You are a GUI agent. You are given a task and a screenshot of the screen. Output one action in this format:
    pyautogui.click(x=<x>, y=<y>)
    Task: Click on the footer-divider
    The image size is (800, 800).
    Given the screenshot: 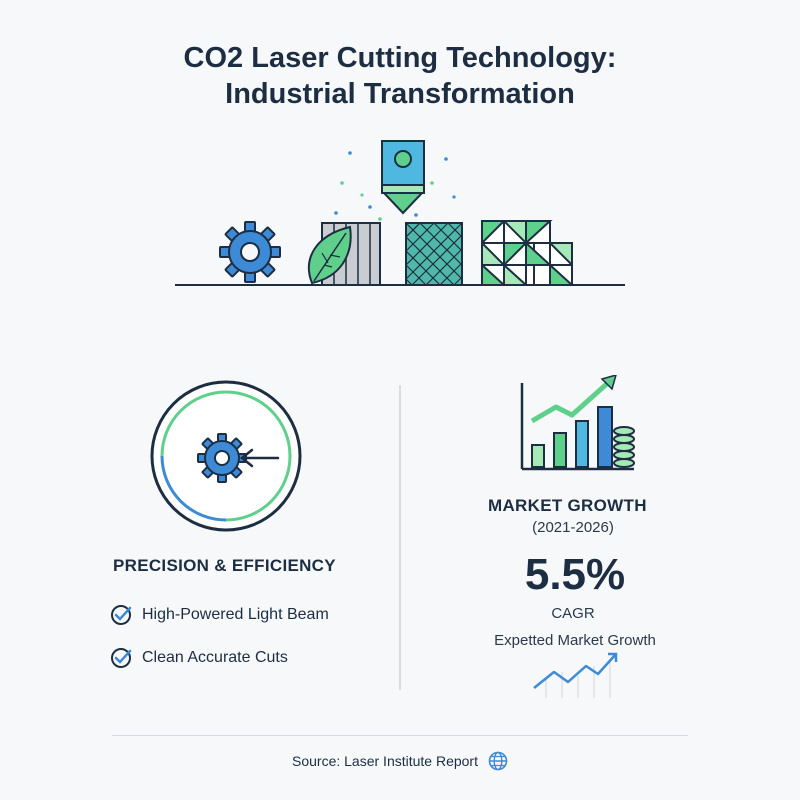 What is the action you would take?
    pyautogui.click(x=400, y=735)
    